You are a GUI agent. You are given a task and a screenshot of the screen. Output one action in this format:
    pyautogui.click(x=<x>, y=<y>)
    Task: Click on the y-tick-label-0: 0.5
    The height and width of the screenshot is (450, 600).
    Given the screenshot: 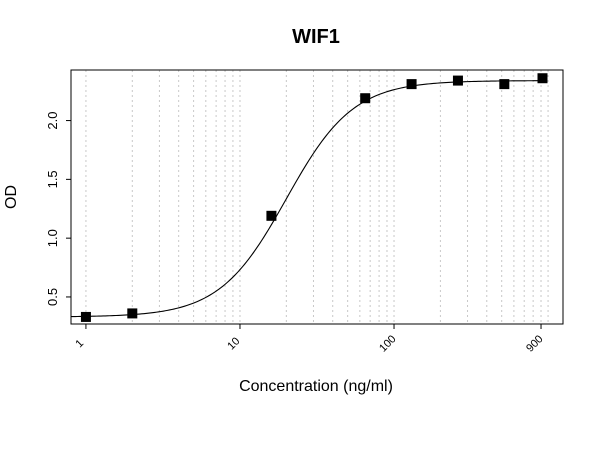 What is the action you would take?
    pyautogui.click(x=52, y=297)
    